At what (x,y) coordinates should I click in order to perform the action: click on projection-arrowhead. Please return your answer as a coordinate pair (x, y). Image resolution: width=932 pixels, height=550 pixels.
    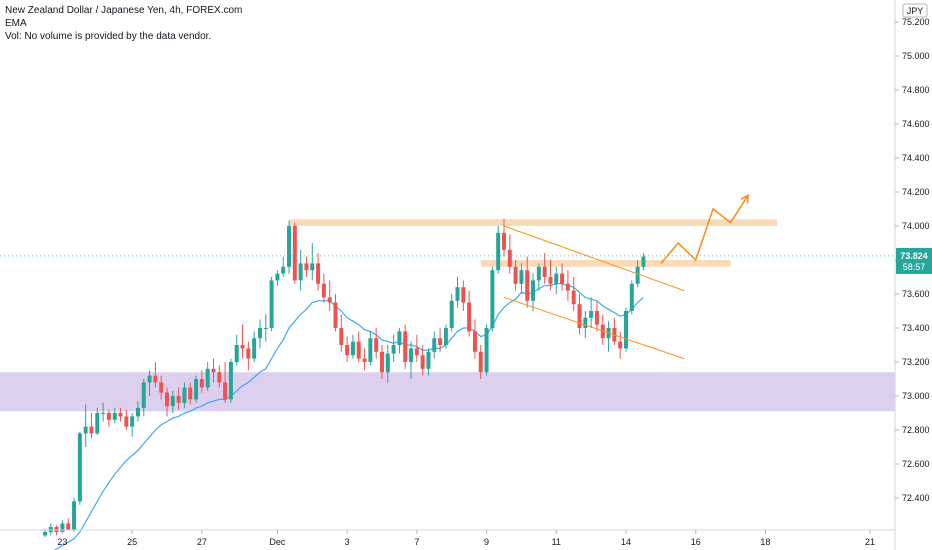
    Looking at the image, I should click on (744, 199).